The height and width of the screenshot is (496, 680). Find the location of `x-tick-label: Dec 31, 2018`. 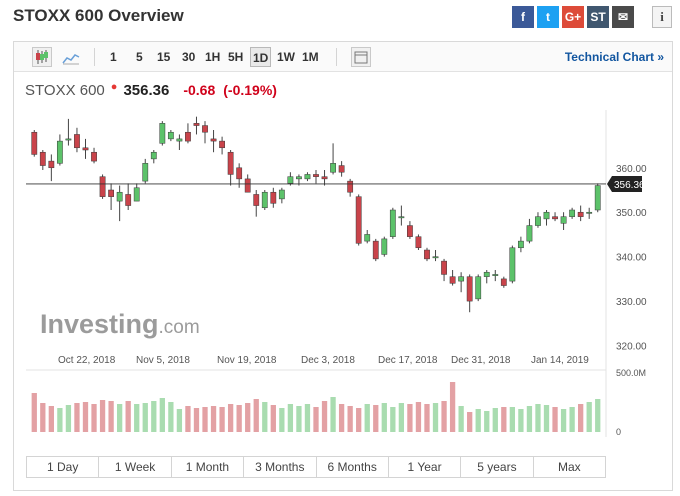

x-tick-label: Dec 31, 2018 is located at coordinates (481, 360).